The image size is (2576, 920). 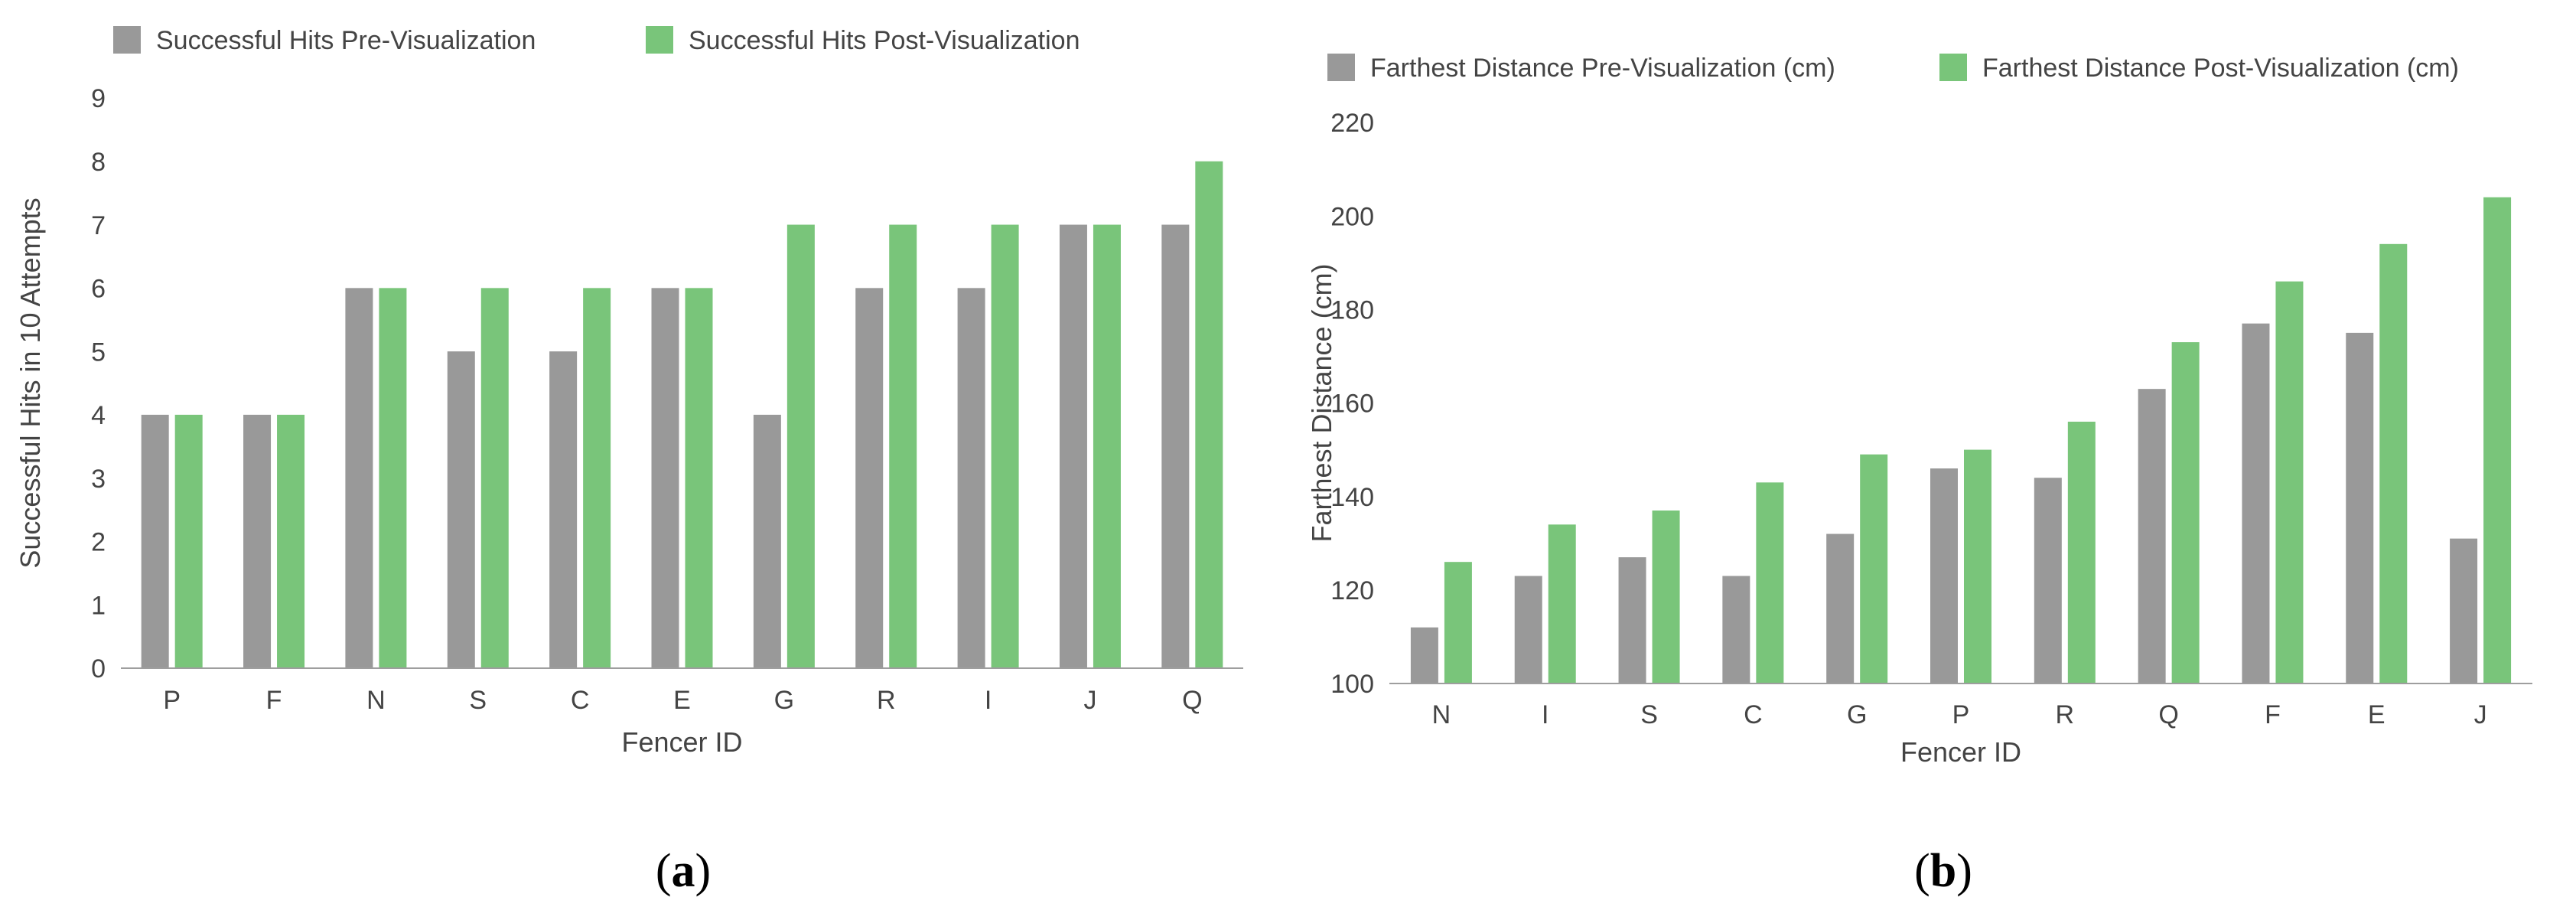 What do you see at coordinates (99, 542) in the screenshot?
I see `y-tick-label: 2` at bounding box center [99, 542].